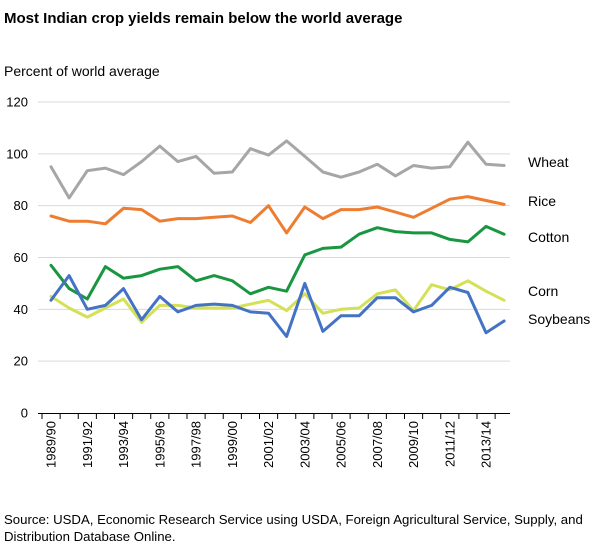 The image size is (595, 546). I want to click on series-line-corn, so click(277, 301).